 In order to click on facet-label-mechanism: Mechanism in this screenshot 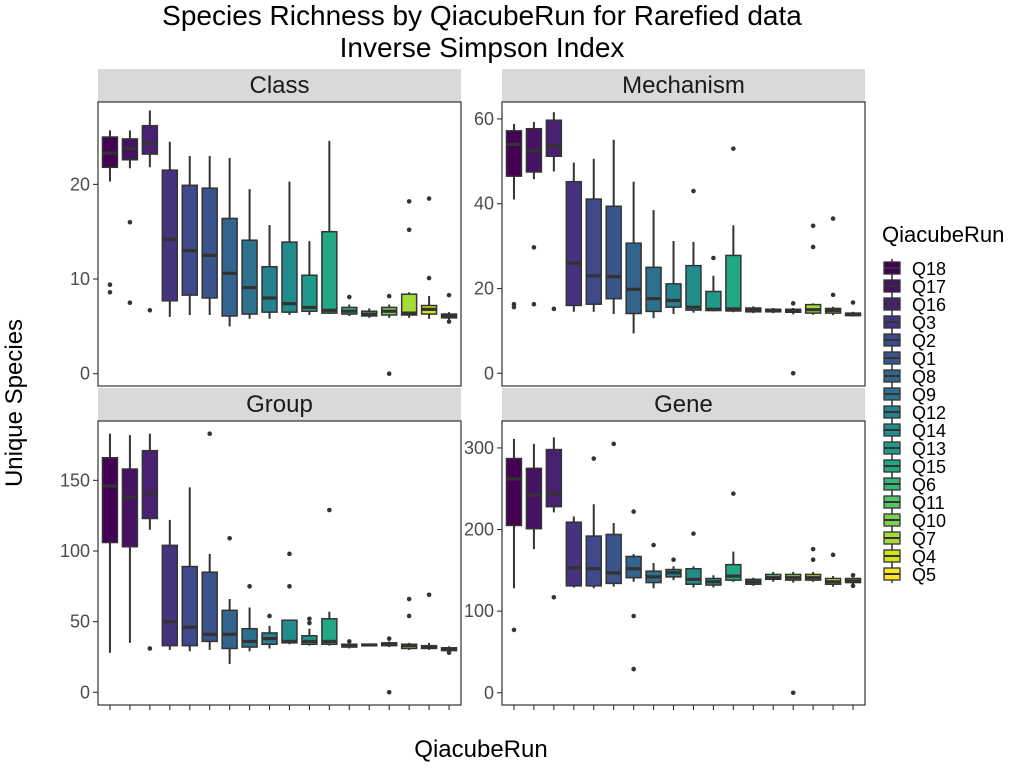, I will do `click(683, 85)`.